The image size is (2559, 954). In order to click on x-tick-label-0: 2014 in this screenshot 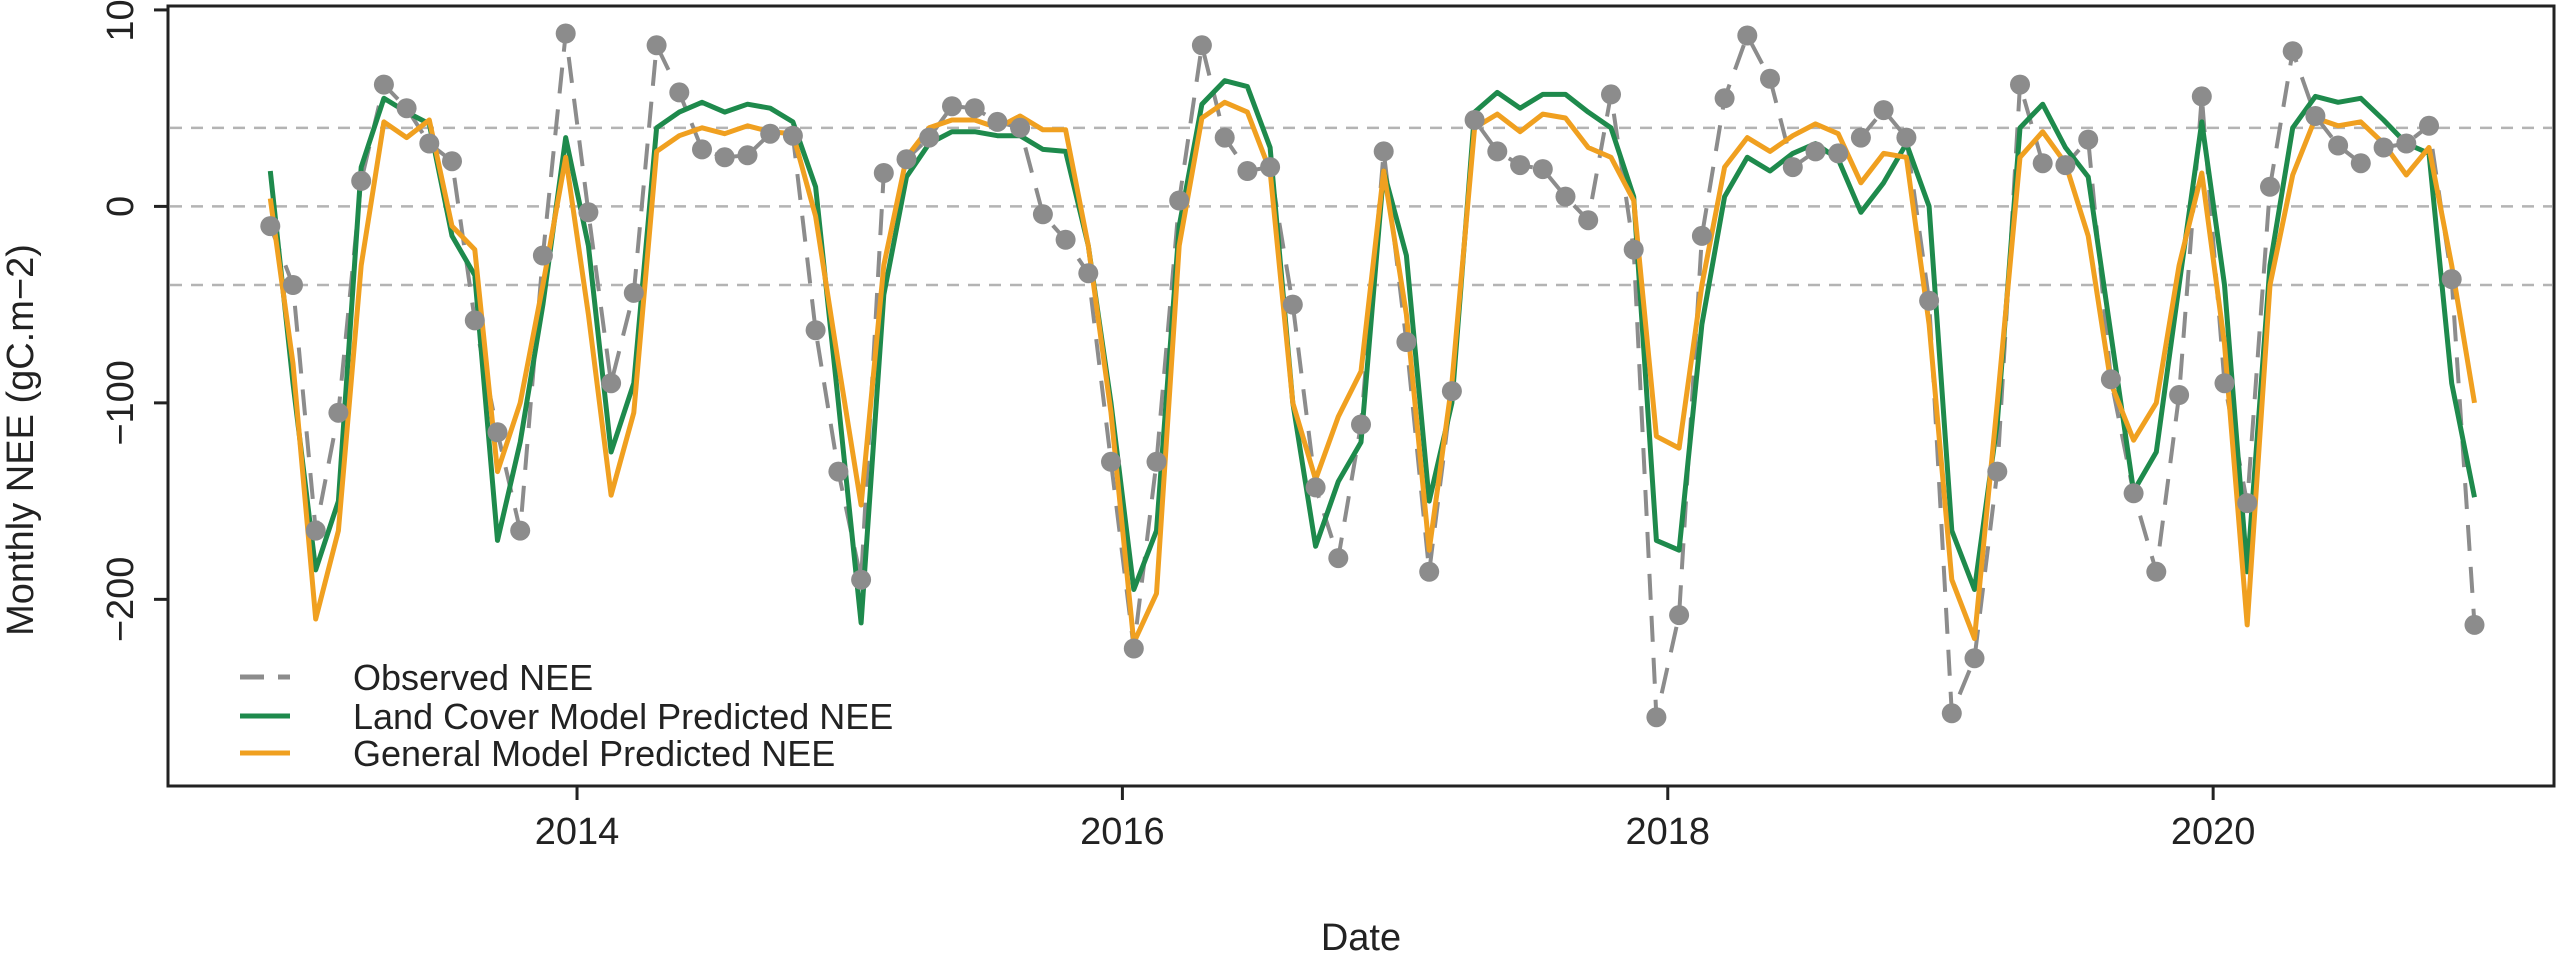, I will do `click(577, 832)`.